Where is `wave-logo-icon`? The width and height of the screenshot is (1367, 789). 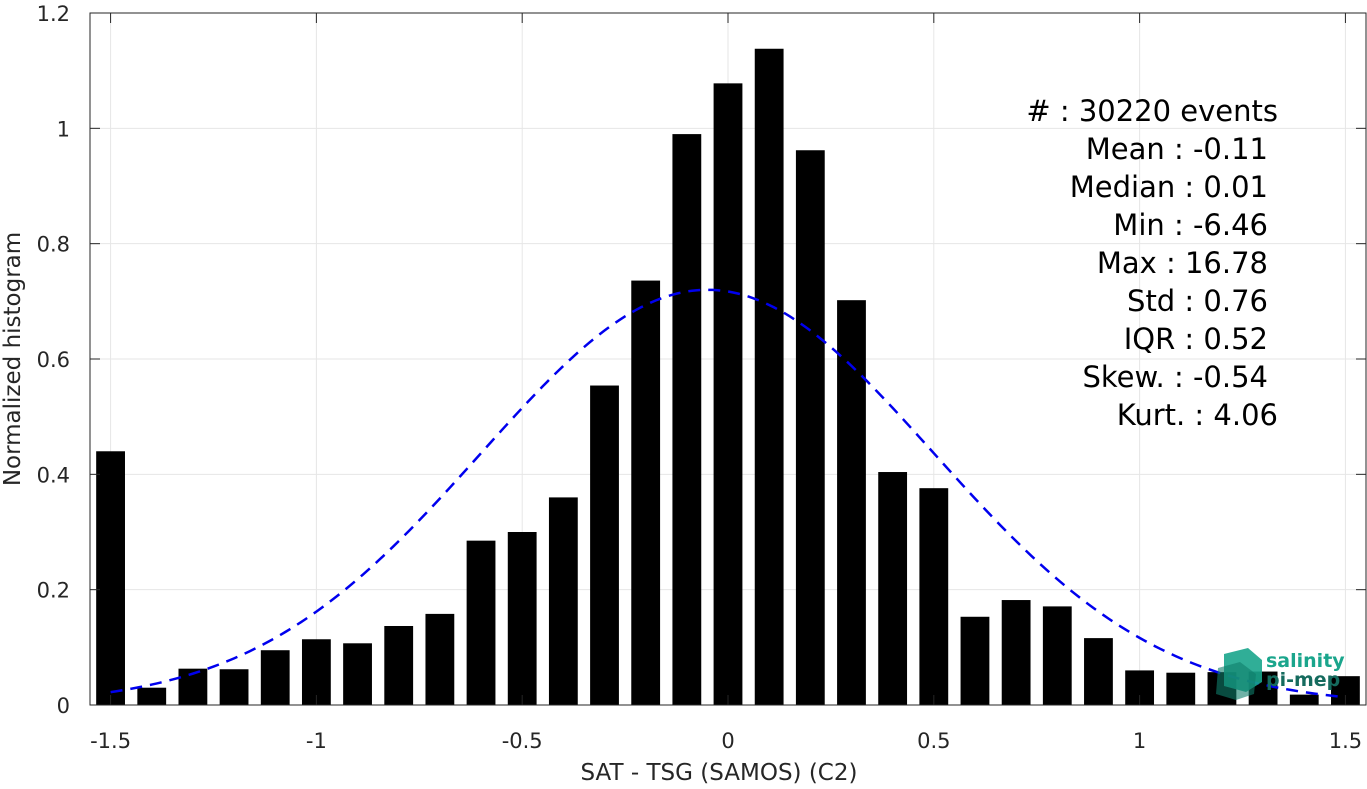
wave-logo-icon is located at coordinates (1239, 674).